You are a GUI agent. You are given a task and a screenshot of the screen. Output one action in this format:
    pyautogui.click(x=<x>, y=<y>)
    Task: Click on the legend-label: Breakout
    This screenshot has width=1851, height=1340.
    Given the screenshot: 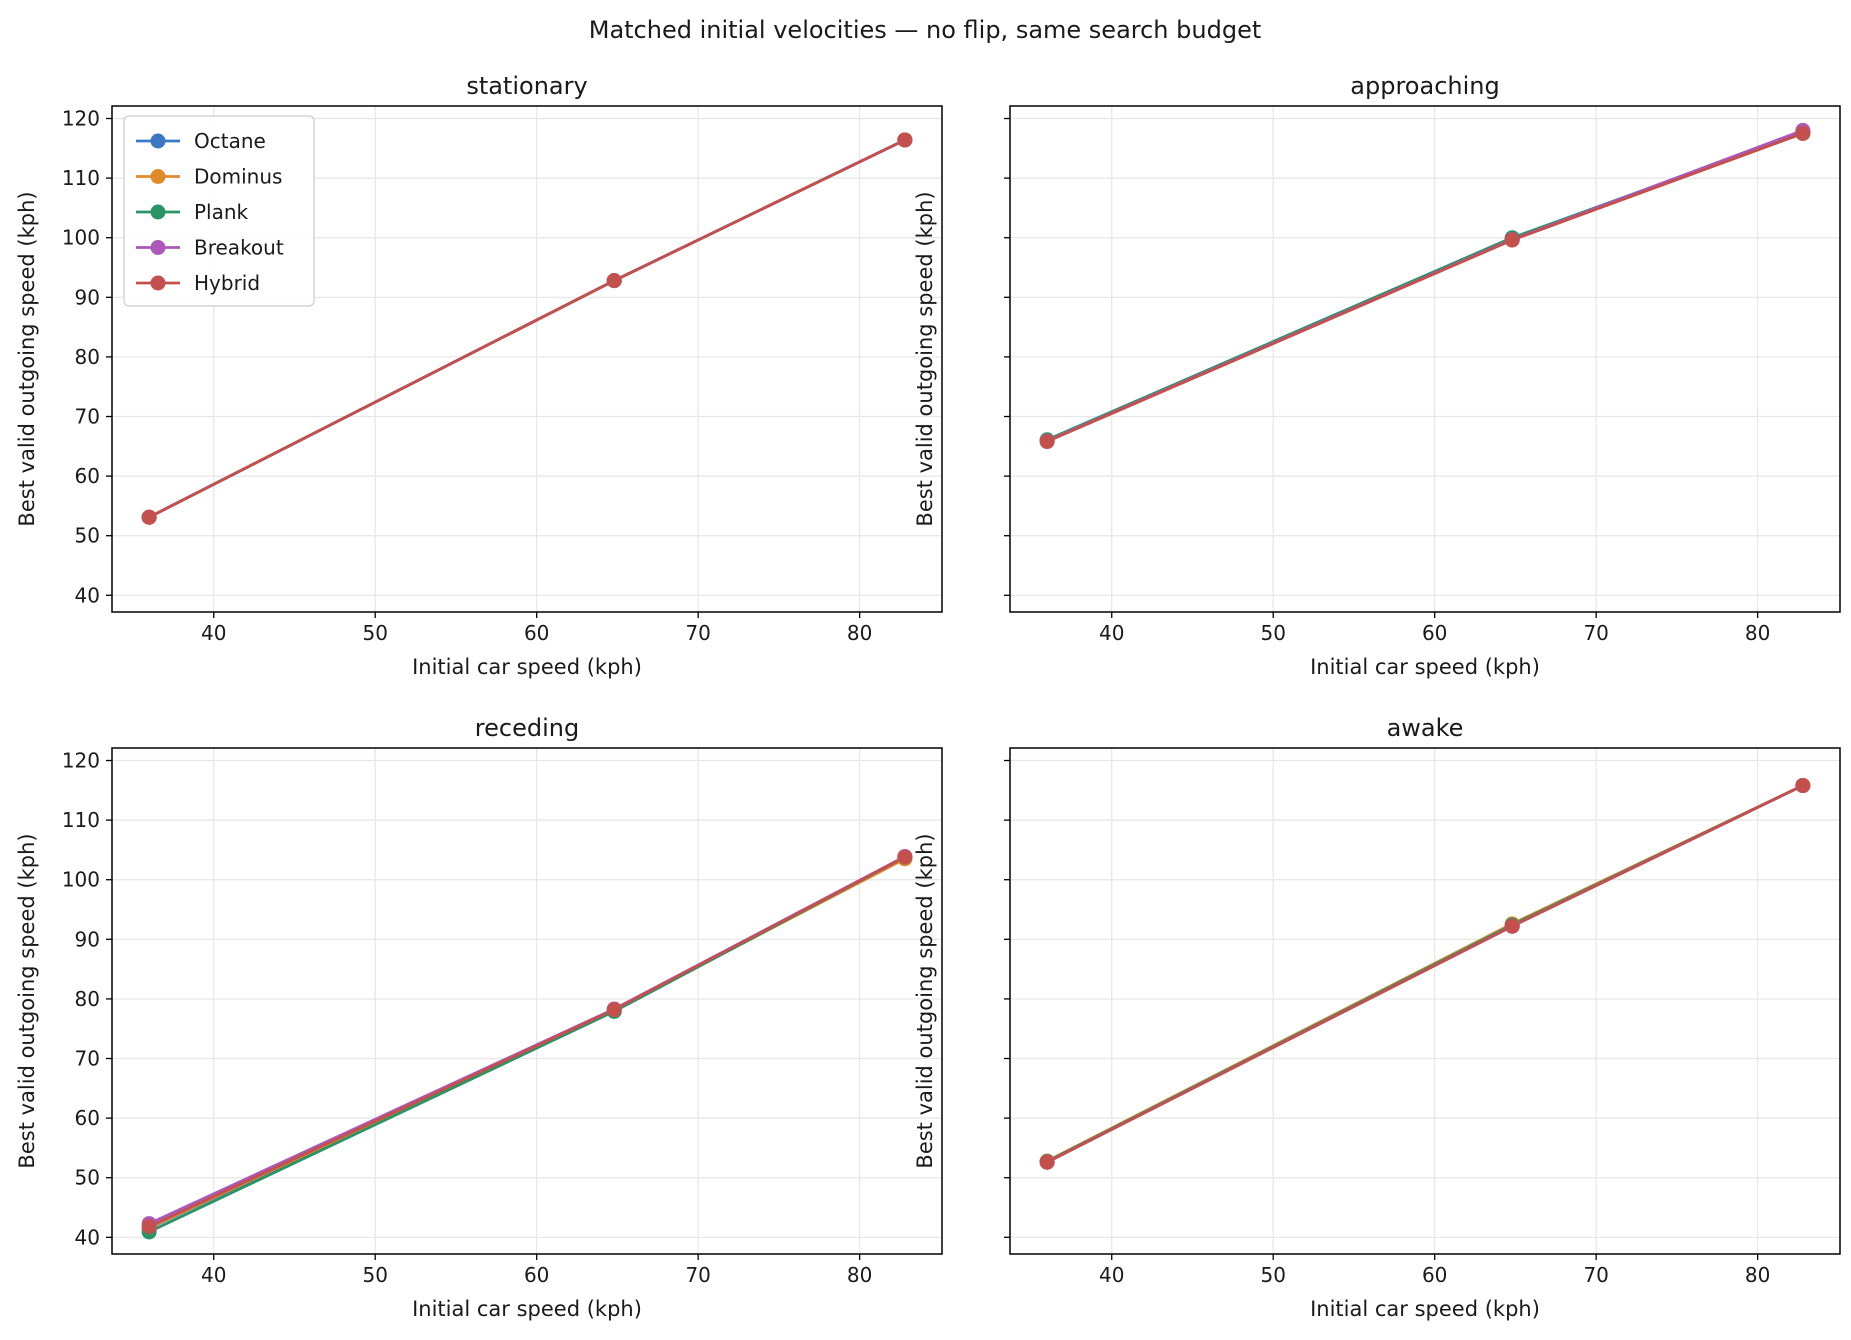 What is the action you would take?
    pyautogui.click(x=239, y=248)
    